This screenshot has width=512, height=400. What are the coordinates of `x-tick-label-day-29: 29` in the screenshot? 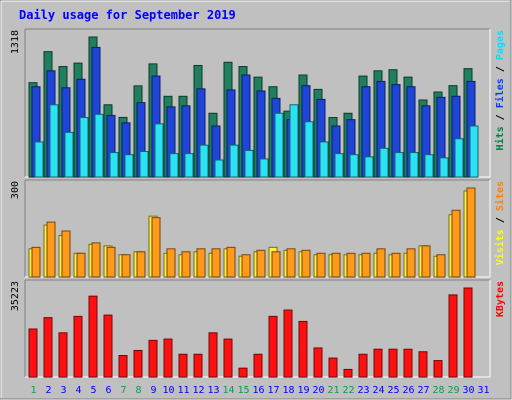 It's located at (453, 390).